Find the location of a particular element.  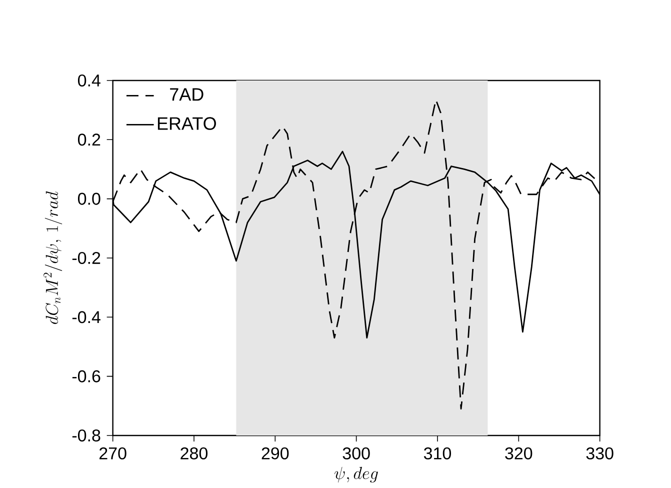

legend-label: ERATO is located at coordinates (187, 123).